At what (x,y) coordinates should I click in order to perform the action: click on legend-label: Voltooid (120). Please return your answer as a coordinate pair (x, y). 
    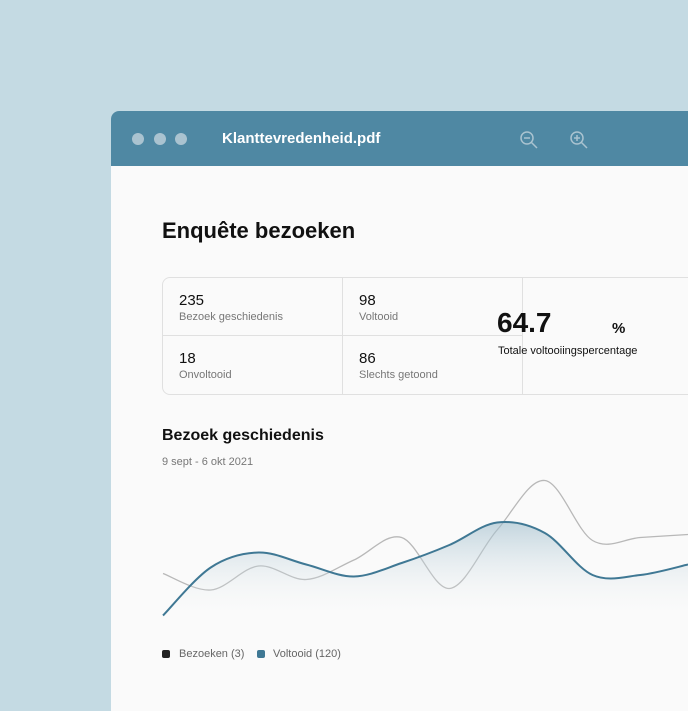
    Looking at the image, I should click on (307, 654).